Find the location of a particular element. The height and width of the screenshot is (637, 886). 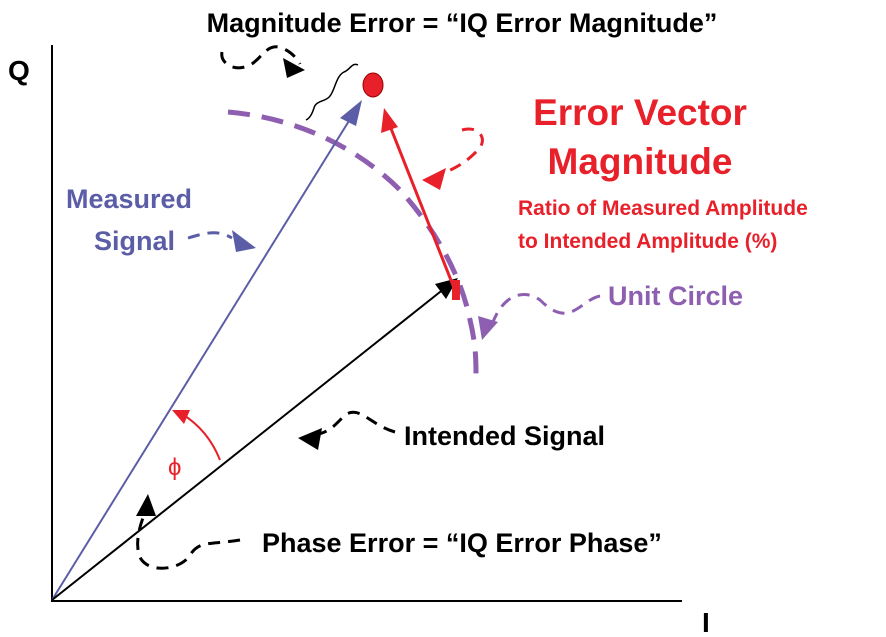

title: Magnitude Error = “IQ Error Magnitude” is located at coordinates (462, 23).